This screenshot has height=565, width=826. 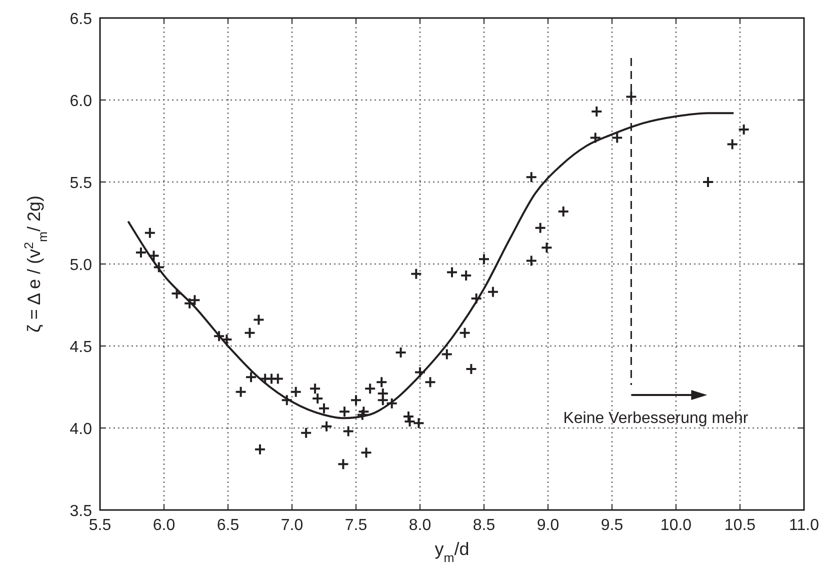 I want to click on x-tick-label: 9.0, so click(x=548, y=525).